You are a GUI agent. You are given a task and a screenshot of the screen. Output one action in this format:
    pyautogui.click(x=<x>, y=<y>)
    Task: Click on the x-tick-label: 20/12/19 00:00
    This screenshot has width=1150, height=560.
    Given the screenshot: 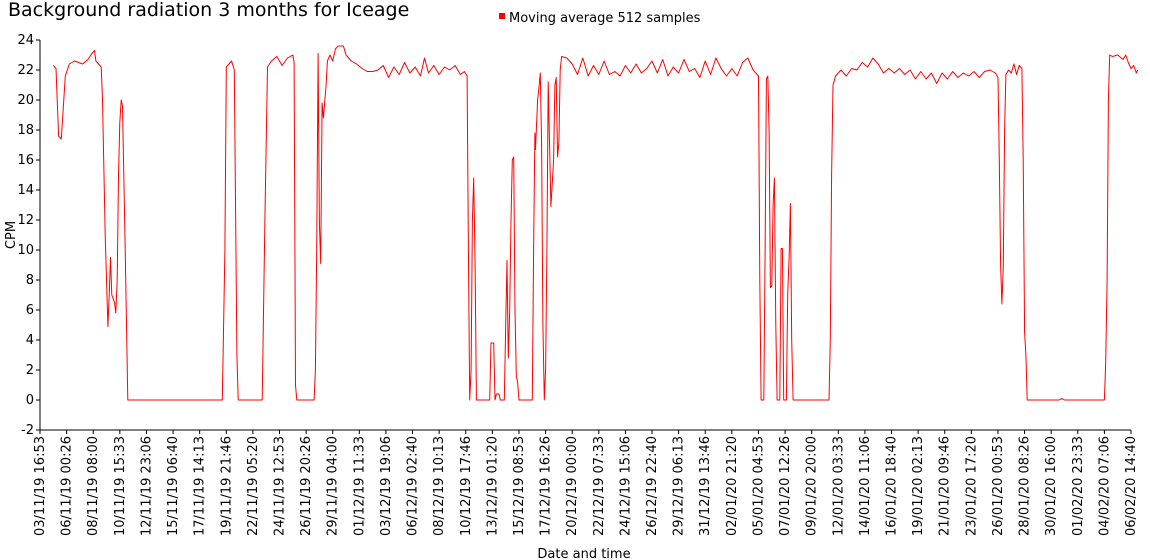 What is the action you would take?
    pyautogui.click(x=572, y=486)
    